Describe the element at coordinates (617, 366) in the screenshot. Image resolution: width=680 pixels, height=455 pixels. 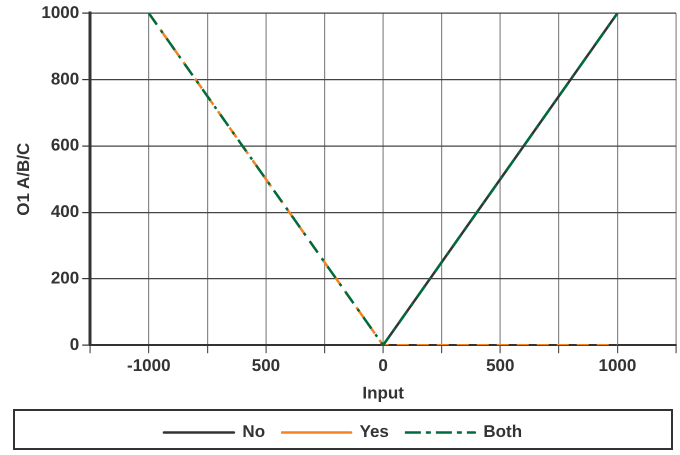
I see `x-tick-label: 1000` at that location.